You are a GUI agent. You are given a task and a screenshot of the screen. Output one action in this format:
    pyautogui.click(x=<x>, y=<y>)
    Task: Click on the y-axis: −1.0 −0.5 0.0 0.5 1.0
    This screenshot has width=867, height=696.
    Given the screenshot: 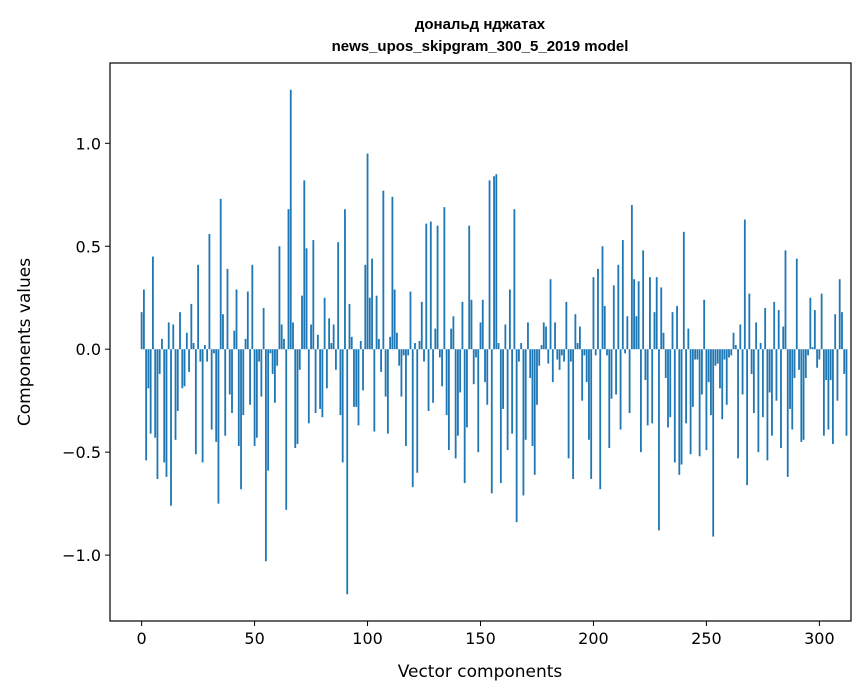 What is the action you would take?
    pyautogui.click(x=86, y=349)
    